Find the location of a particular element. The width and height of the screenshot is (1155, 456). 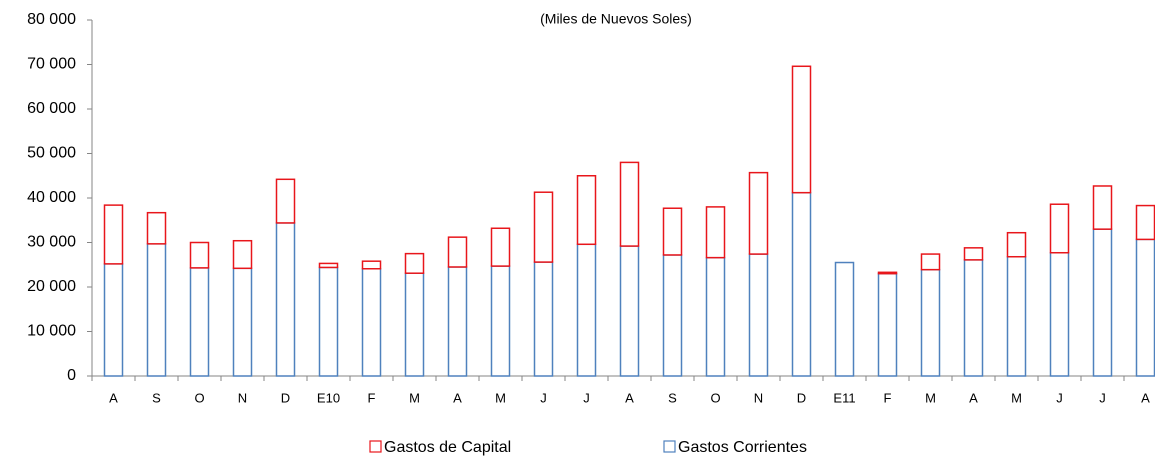

y-tick-label: 60 000 is located at coordinates (51, 108).